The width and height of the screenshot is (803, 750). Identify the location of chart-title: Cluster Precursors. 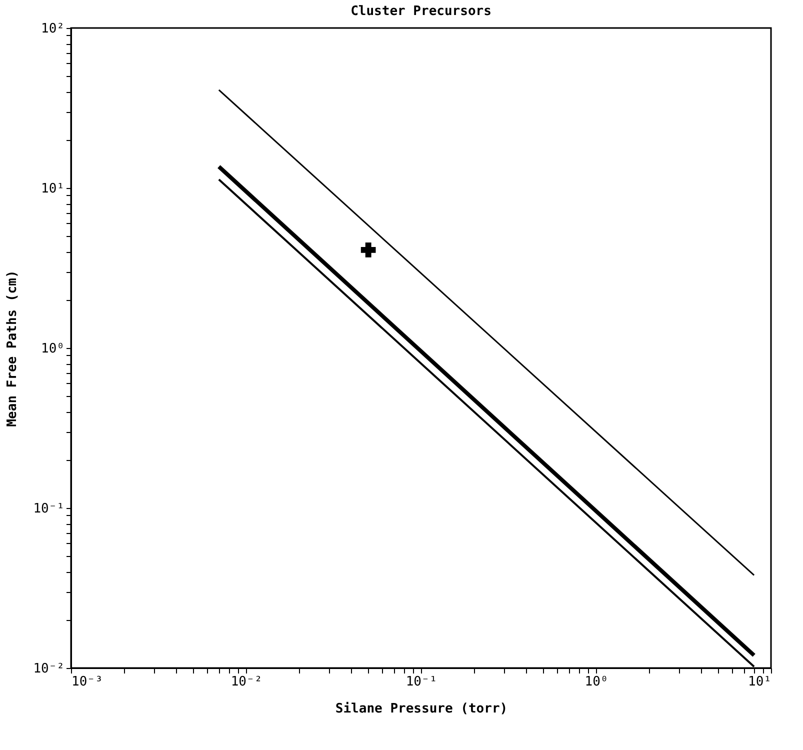
(421, 11).